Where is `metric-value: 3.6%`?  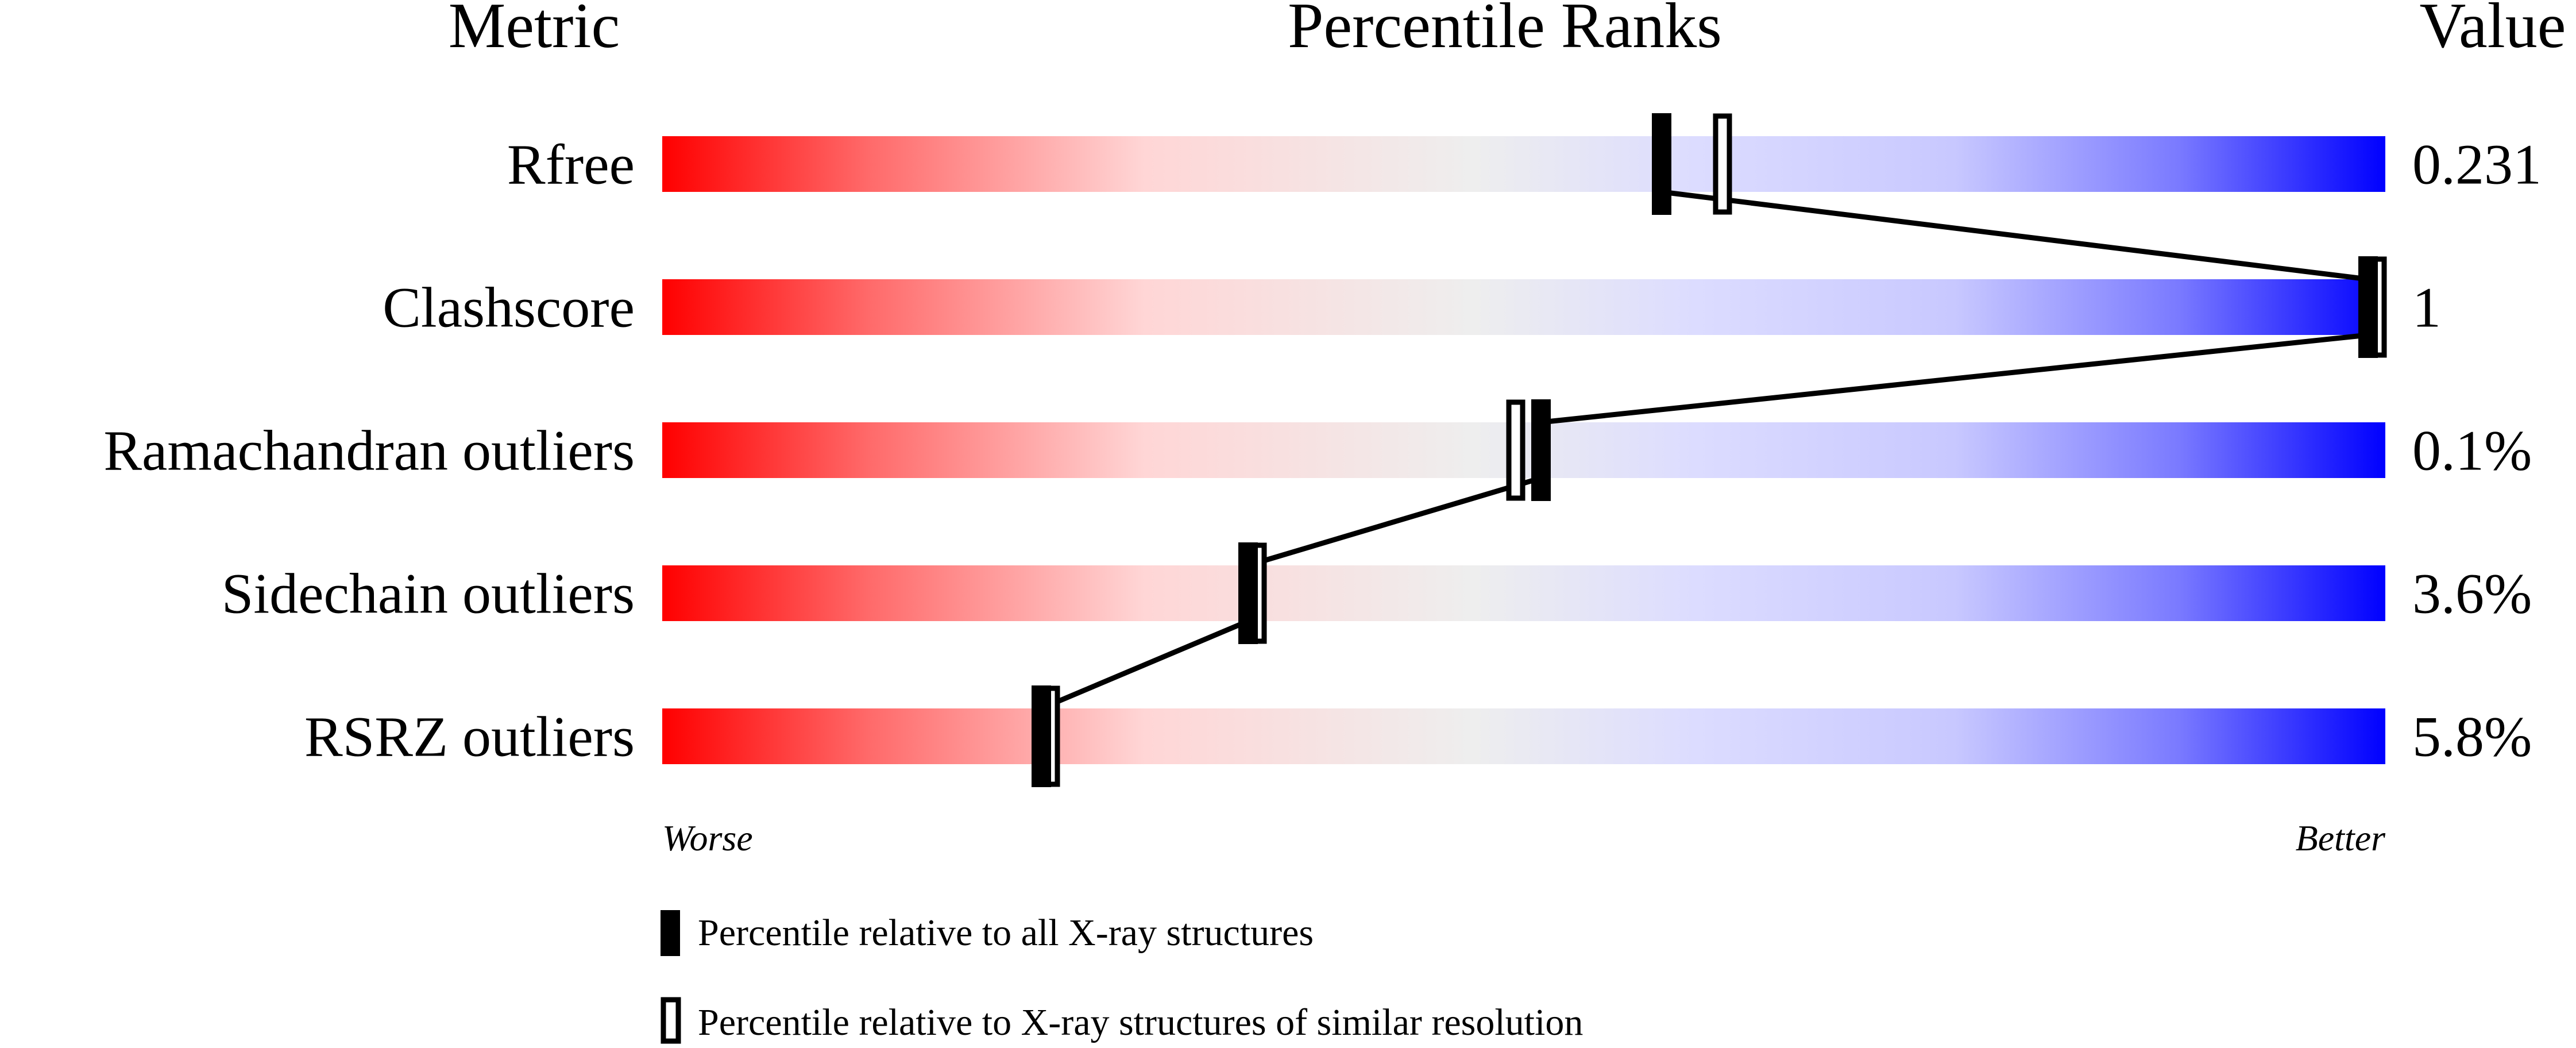 metric-value: 3.6% is located at coordinates (2472, 594).